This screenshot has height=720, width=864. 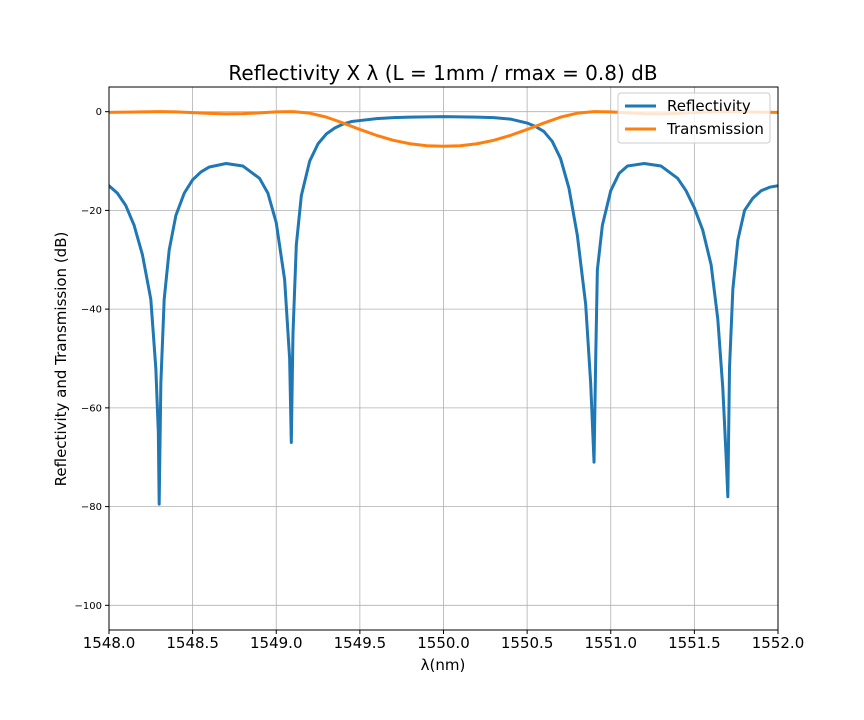 What do you see at coordinates (443, 643) in the screenshot?
I see `x-tick-label: 1550.0` at bounding box center [443, 643].